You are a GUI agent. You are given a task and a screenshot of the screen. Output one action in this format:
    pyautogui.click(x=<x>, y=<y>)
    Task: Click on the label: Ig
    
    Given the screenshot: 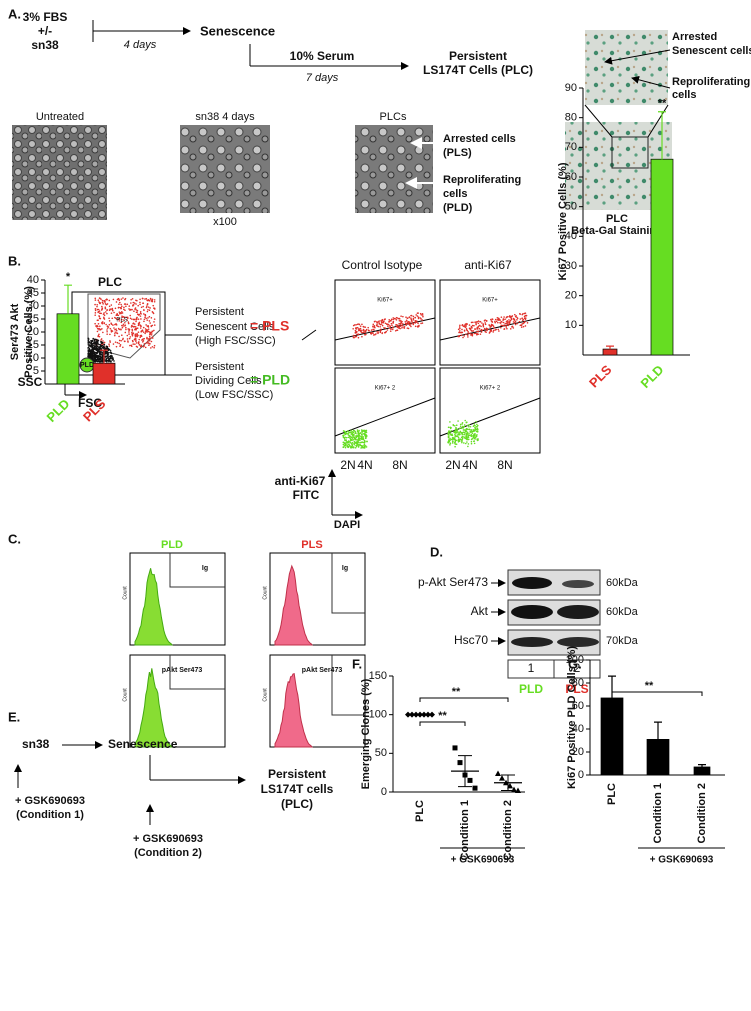 What is the action you would take?
    pyautogui.click(x=205, y=568)
    